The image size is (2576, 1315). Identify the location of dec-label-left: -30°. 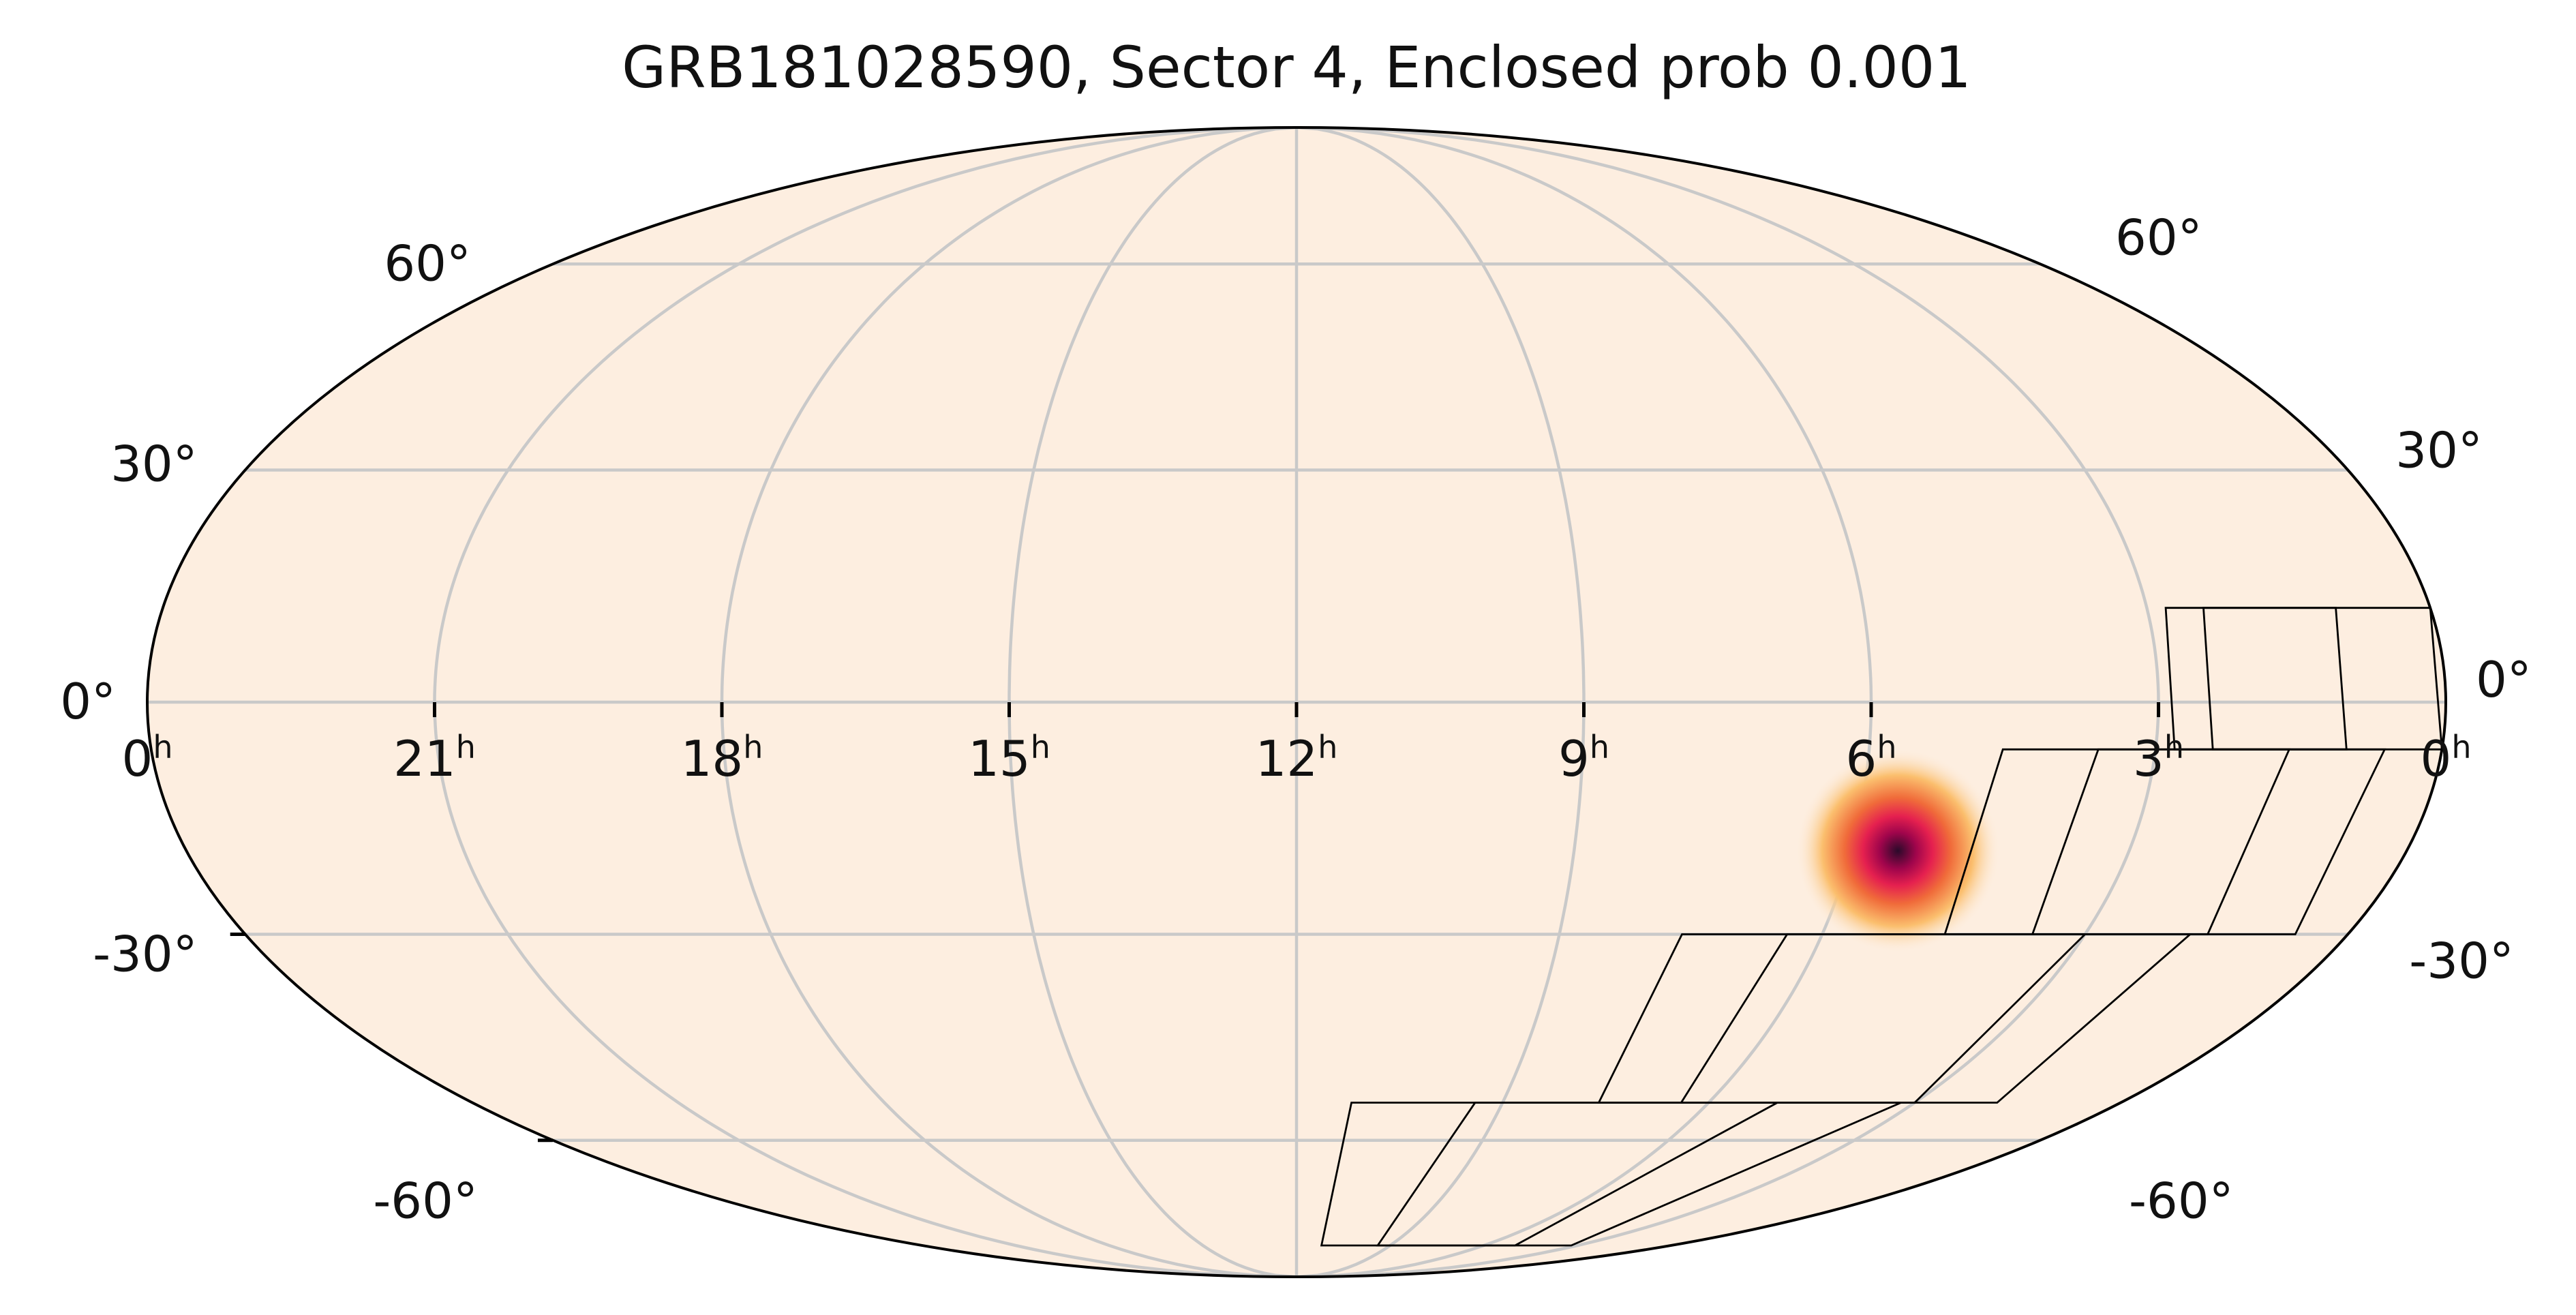
(145, 954).